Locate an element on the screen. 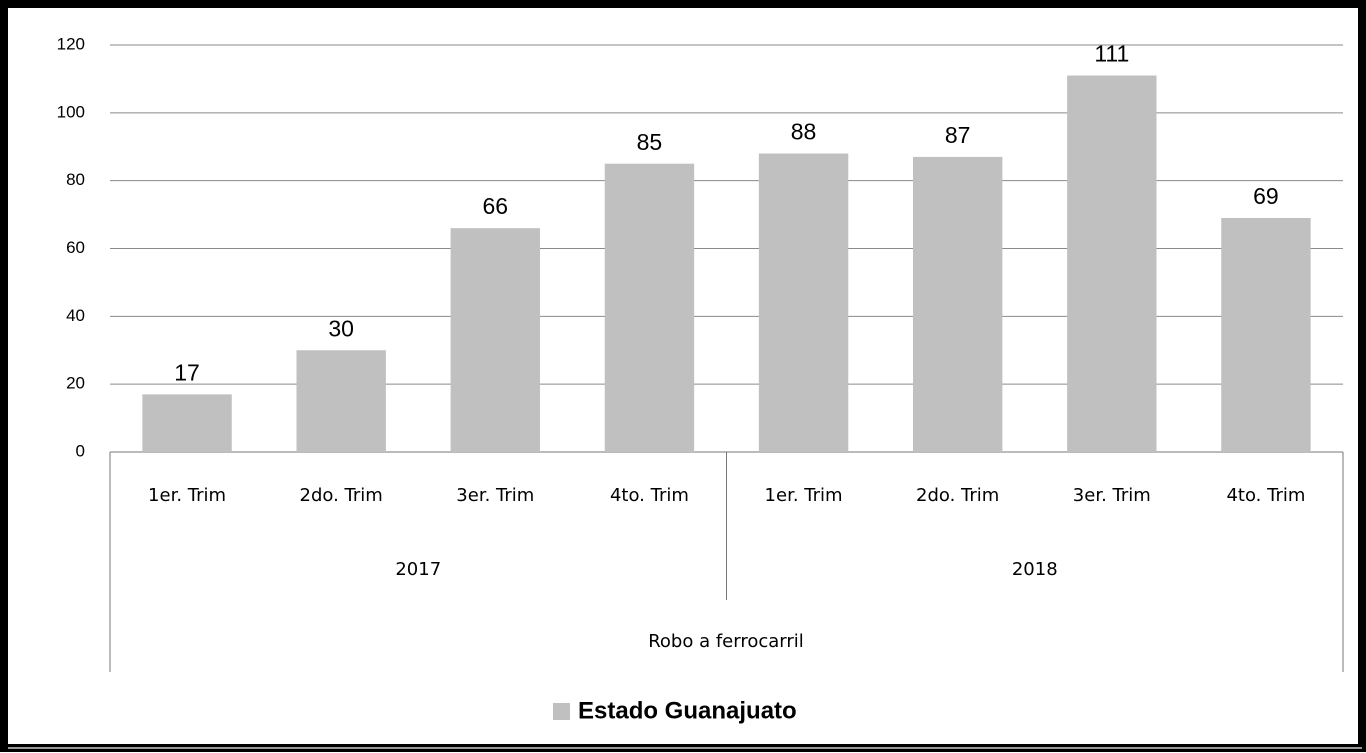 This screenshot has width=1366, height=753. data-label: 88 is located at coordinates (804, 132).